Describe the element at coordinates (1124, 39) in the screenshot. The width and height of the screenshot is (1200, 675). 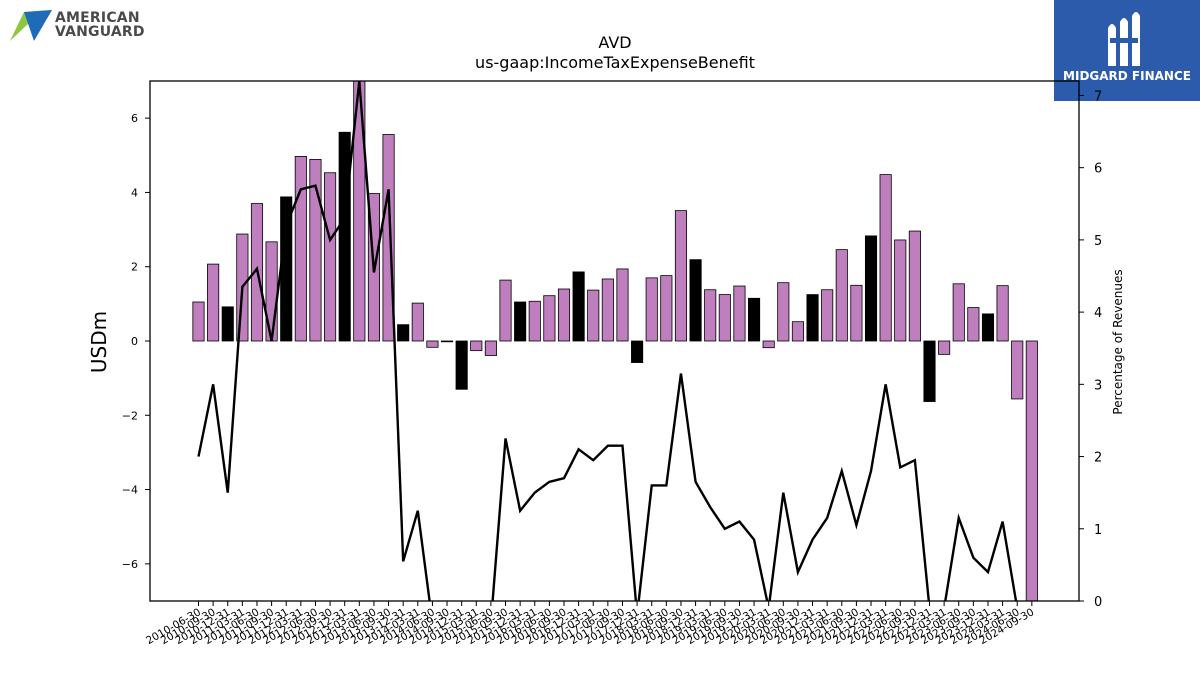
I see `midgard-logo-icon` at that location.